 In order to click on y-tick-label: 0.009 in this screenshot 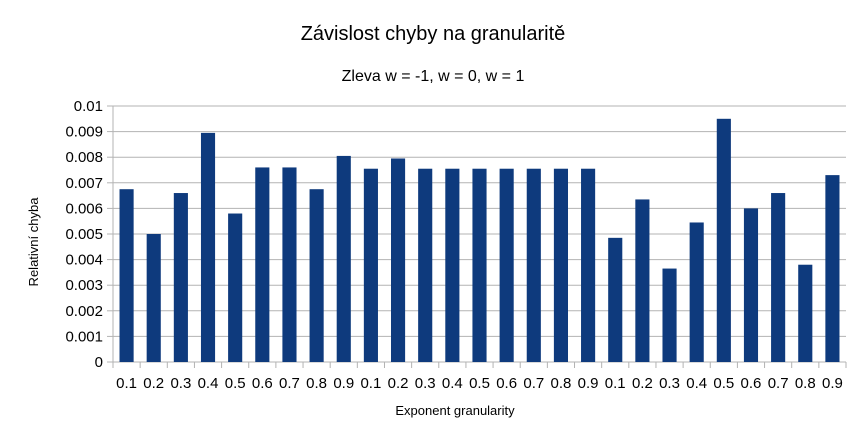, I will do `click(84, 132)`.